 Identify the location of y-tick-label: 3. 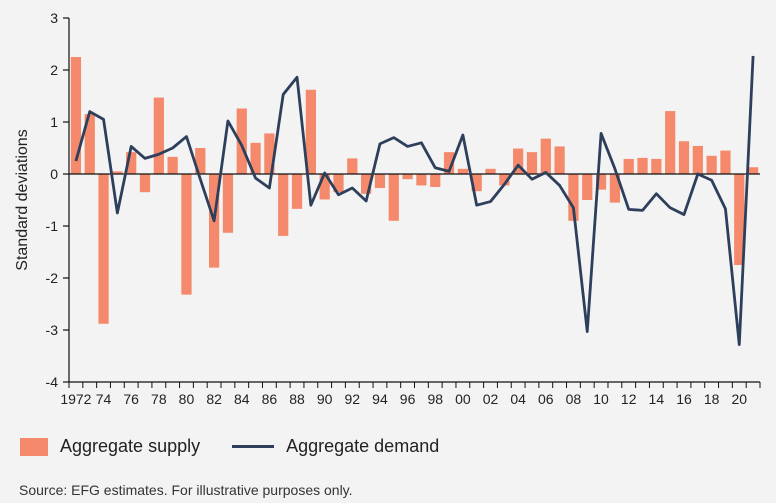
(54, 18).